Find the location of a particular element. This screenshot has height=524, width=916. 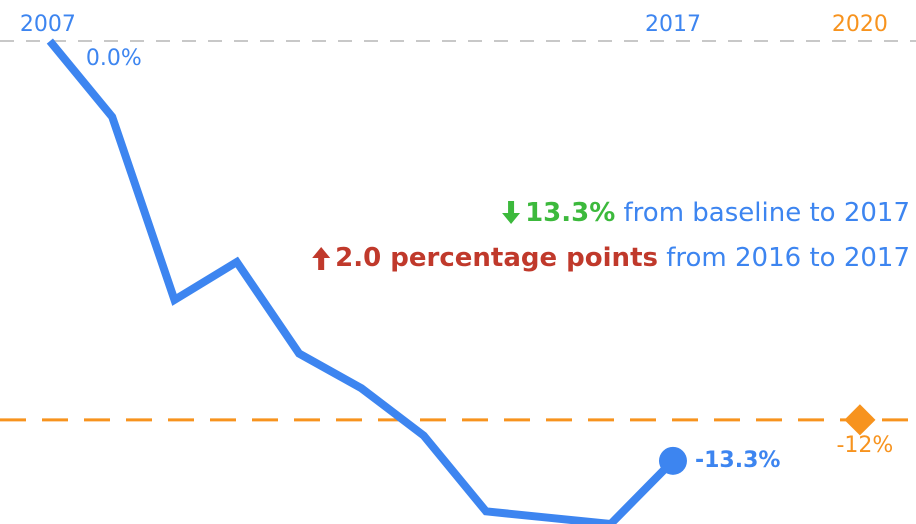

annotation: 13.3% from baseline to 2017 is located at coordinates (717, 213).